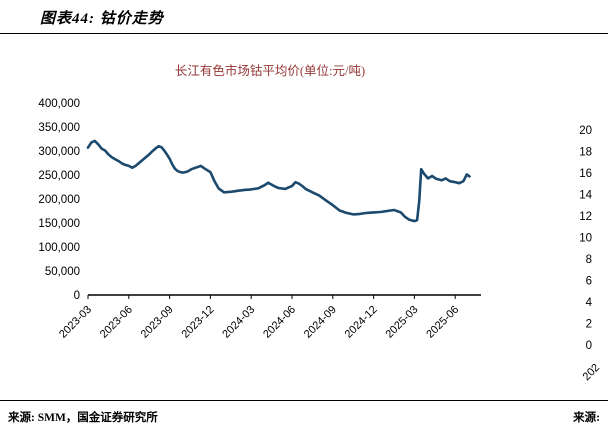  Describe the element at coordinates (59, 224) in the screenshot. I see `y-axis-tick-label: 150,000` at that location.